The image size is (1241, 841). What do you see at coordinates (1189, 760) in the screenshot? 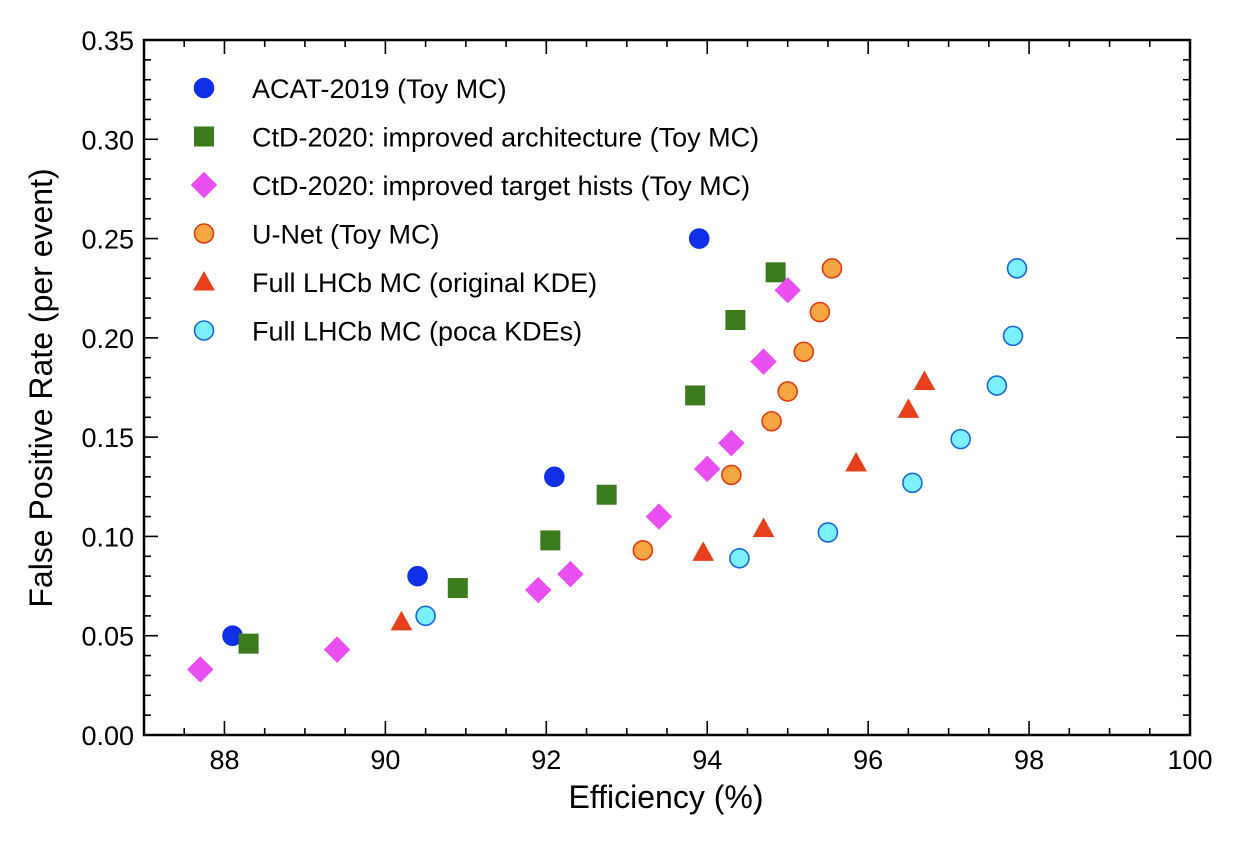
I see `x-tick-label: 100` at bounding box center [1189, 760].